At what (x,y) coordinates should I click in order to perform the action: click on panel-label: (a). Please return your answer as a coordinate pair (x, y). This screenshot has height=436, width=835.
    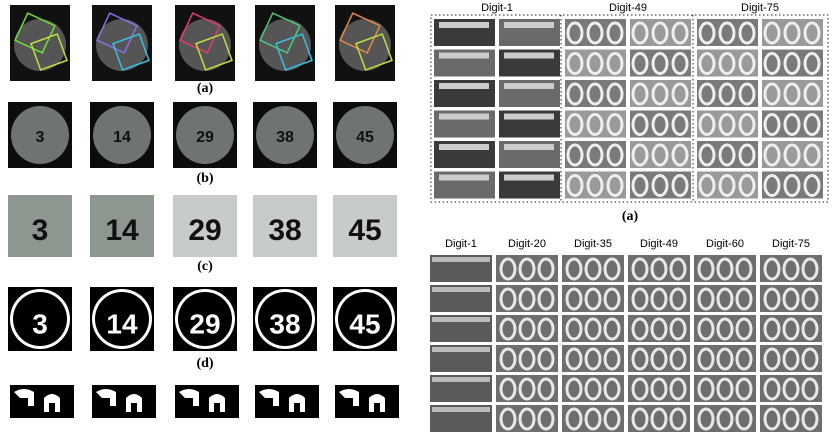
    Looking at the image, I should click on (630, 216).